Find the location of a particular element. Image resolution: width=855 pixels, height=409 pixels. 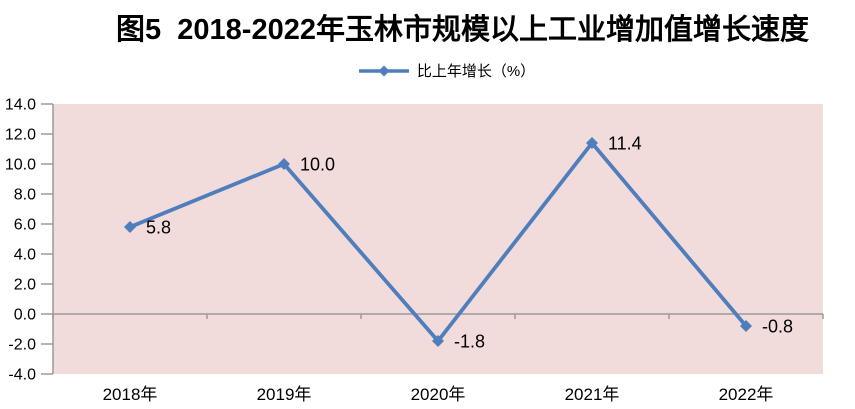

legend-diamond-marker-icon is located at coordinates (384, 70).